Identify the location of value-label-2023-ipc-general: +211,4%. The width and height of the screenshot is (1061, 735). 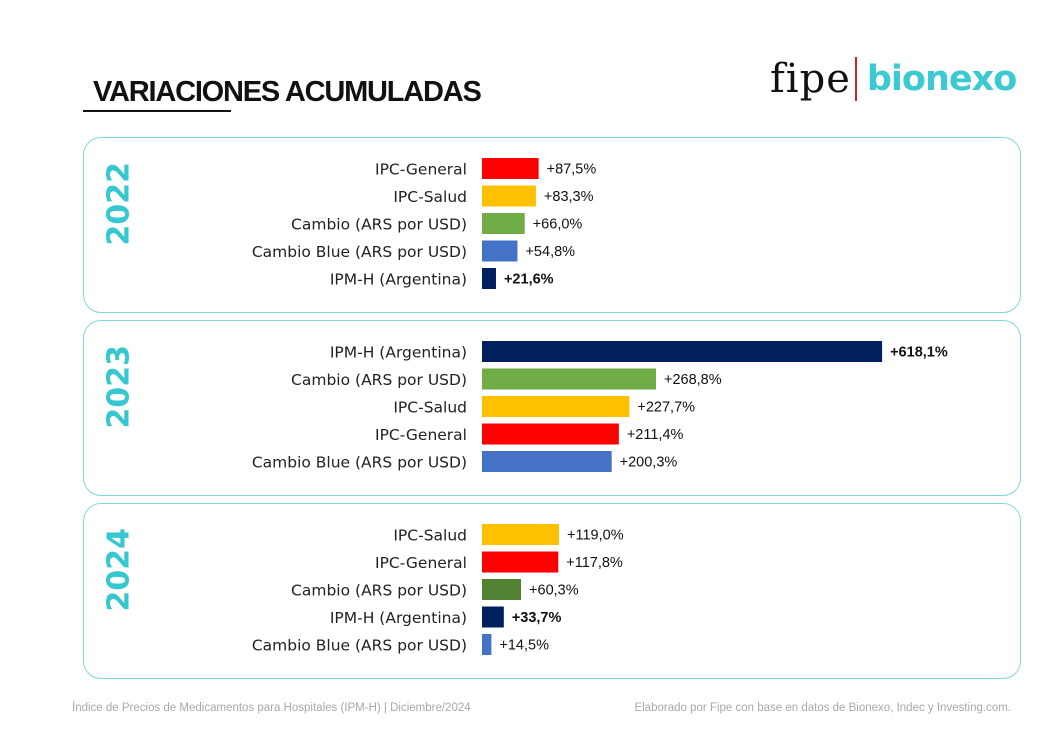
(655, 435).